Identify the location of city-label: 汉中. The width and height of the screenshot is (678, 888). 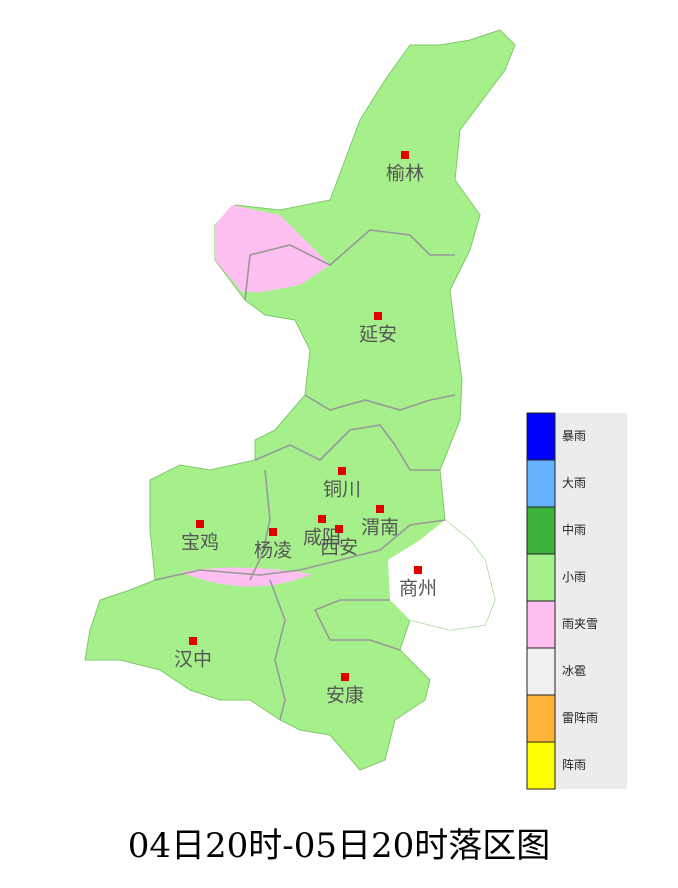
(193, 660).